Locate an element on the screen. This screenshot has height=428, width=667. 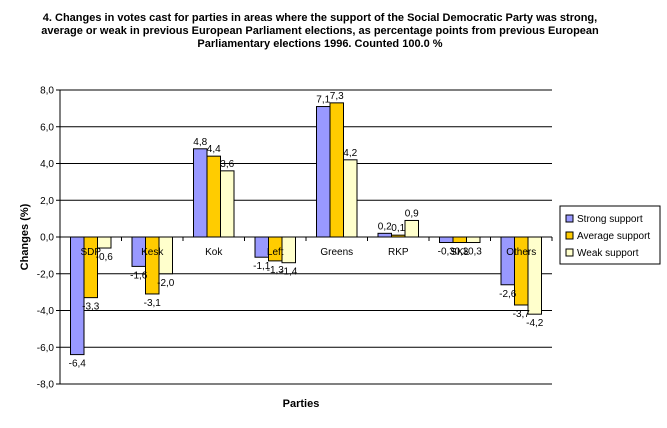
data-label: 7,3 is located at coordinates (337, 96).